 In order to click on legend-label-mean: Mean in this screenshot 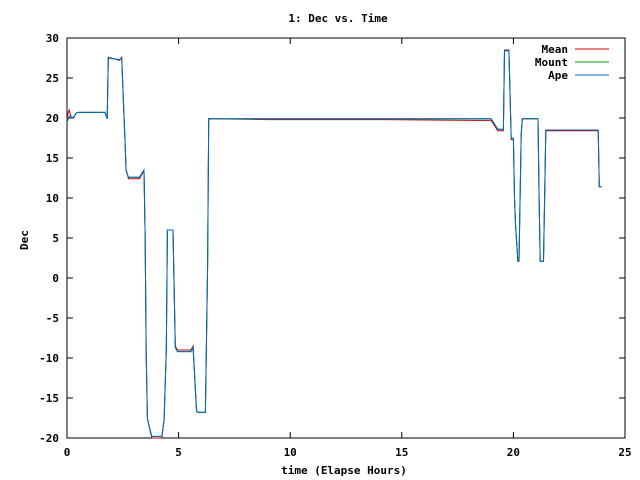, I will do `click(555, 49)`.